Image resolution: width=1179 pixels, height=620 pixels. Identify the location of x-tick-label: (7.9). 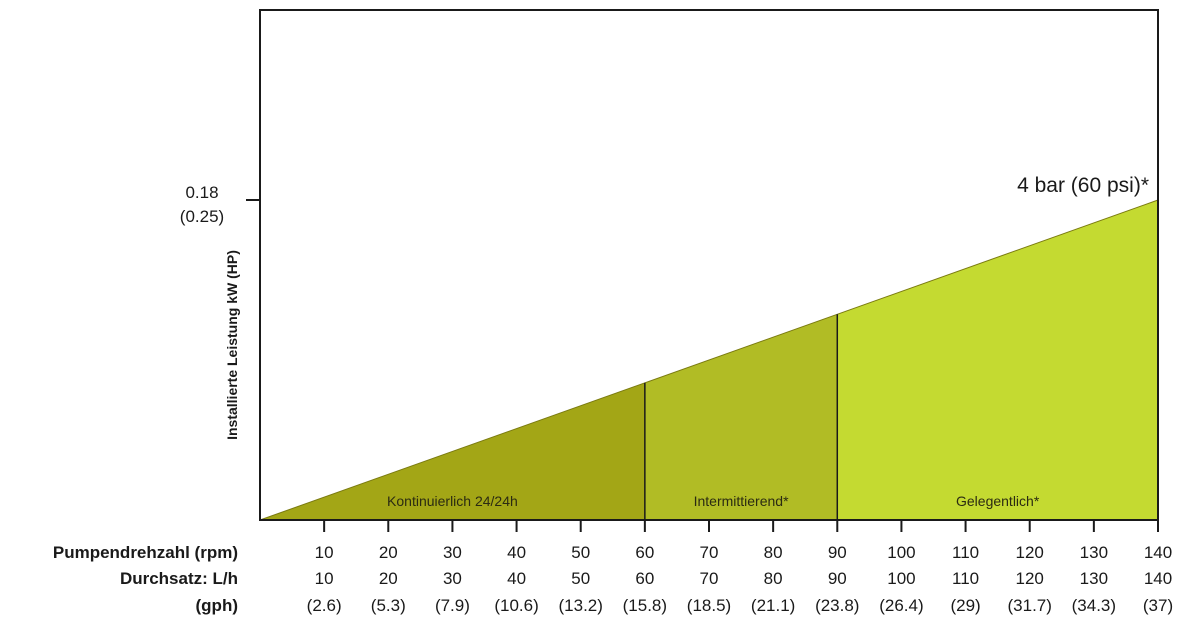
(452, 605).